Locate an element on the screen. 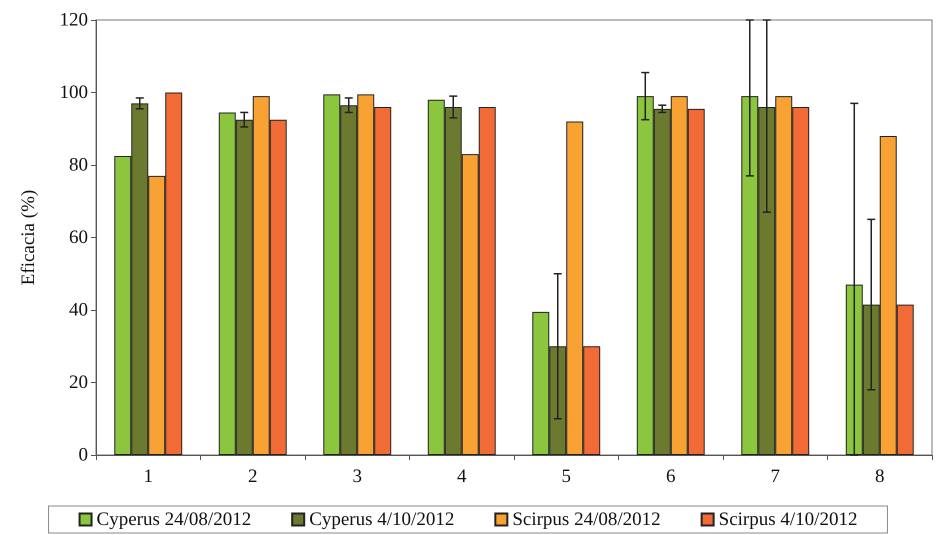  y-tick-label: 20 is located at coordinates (78, 382).